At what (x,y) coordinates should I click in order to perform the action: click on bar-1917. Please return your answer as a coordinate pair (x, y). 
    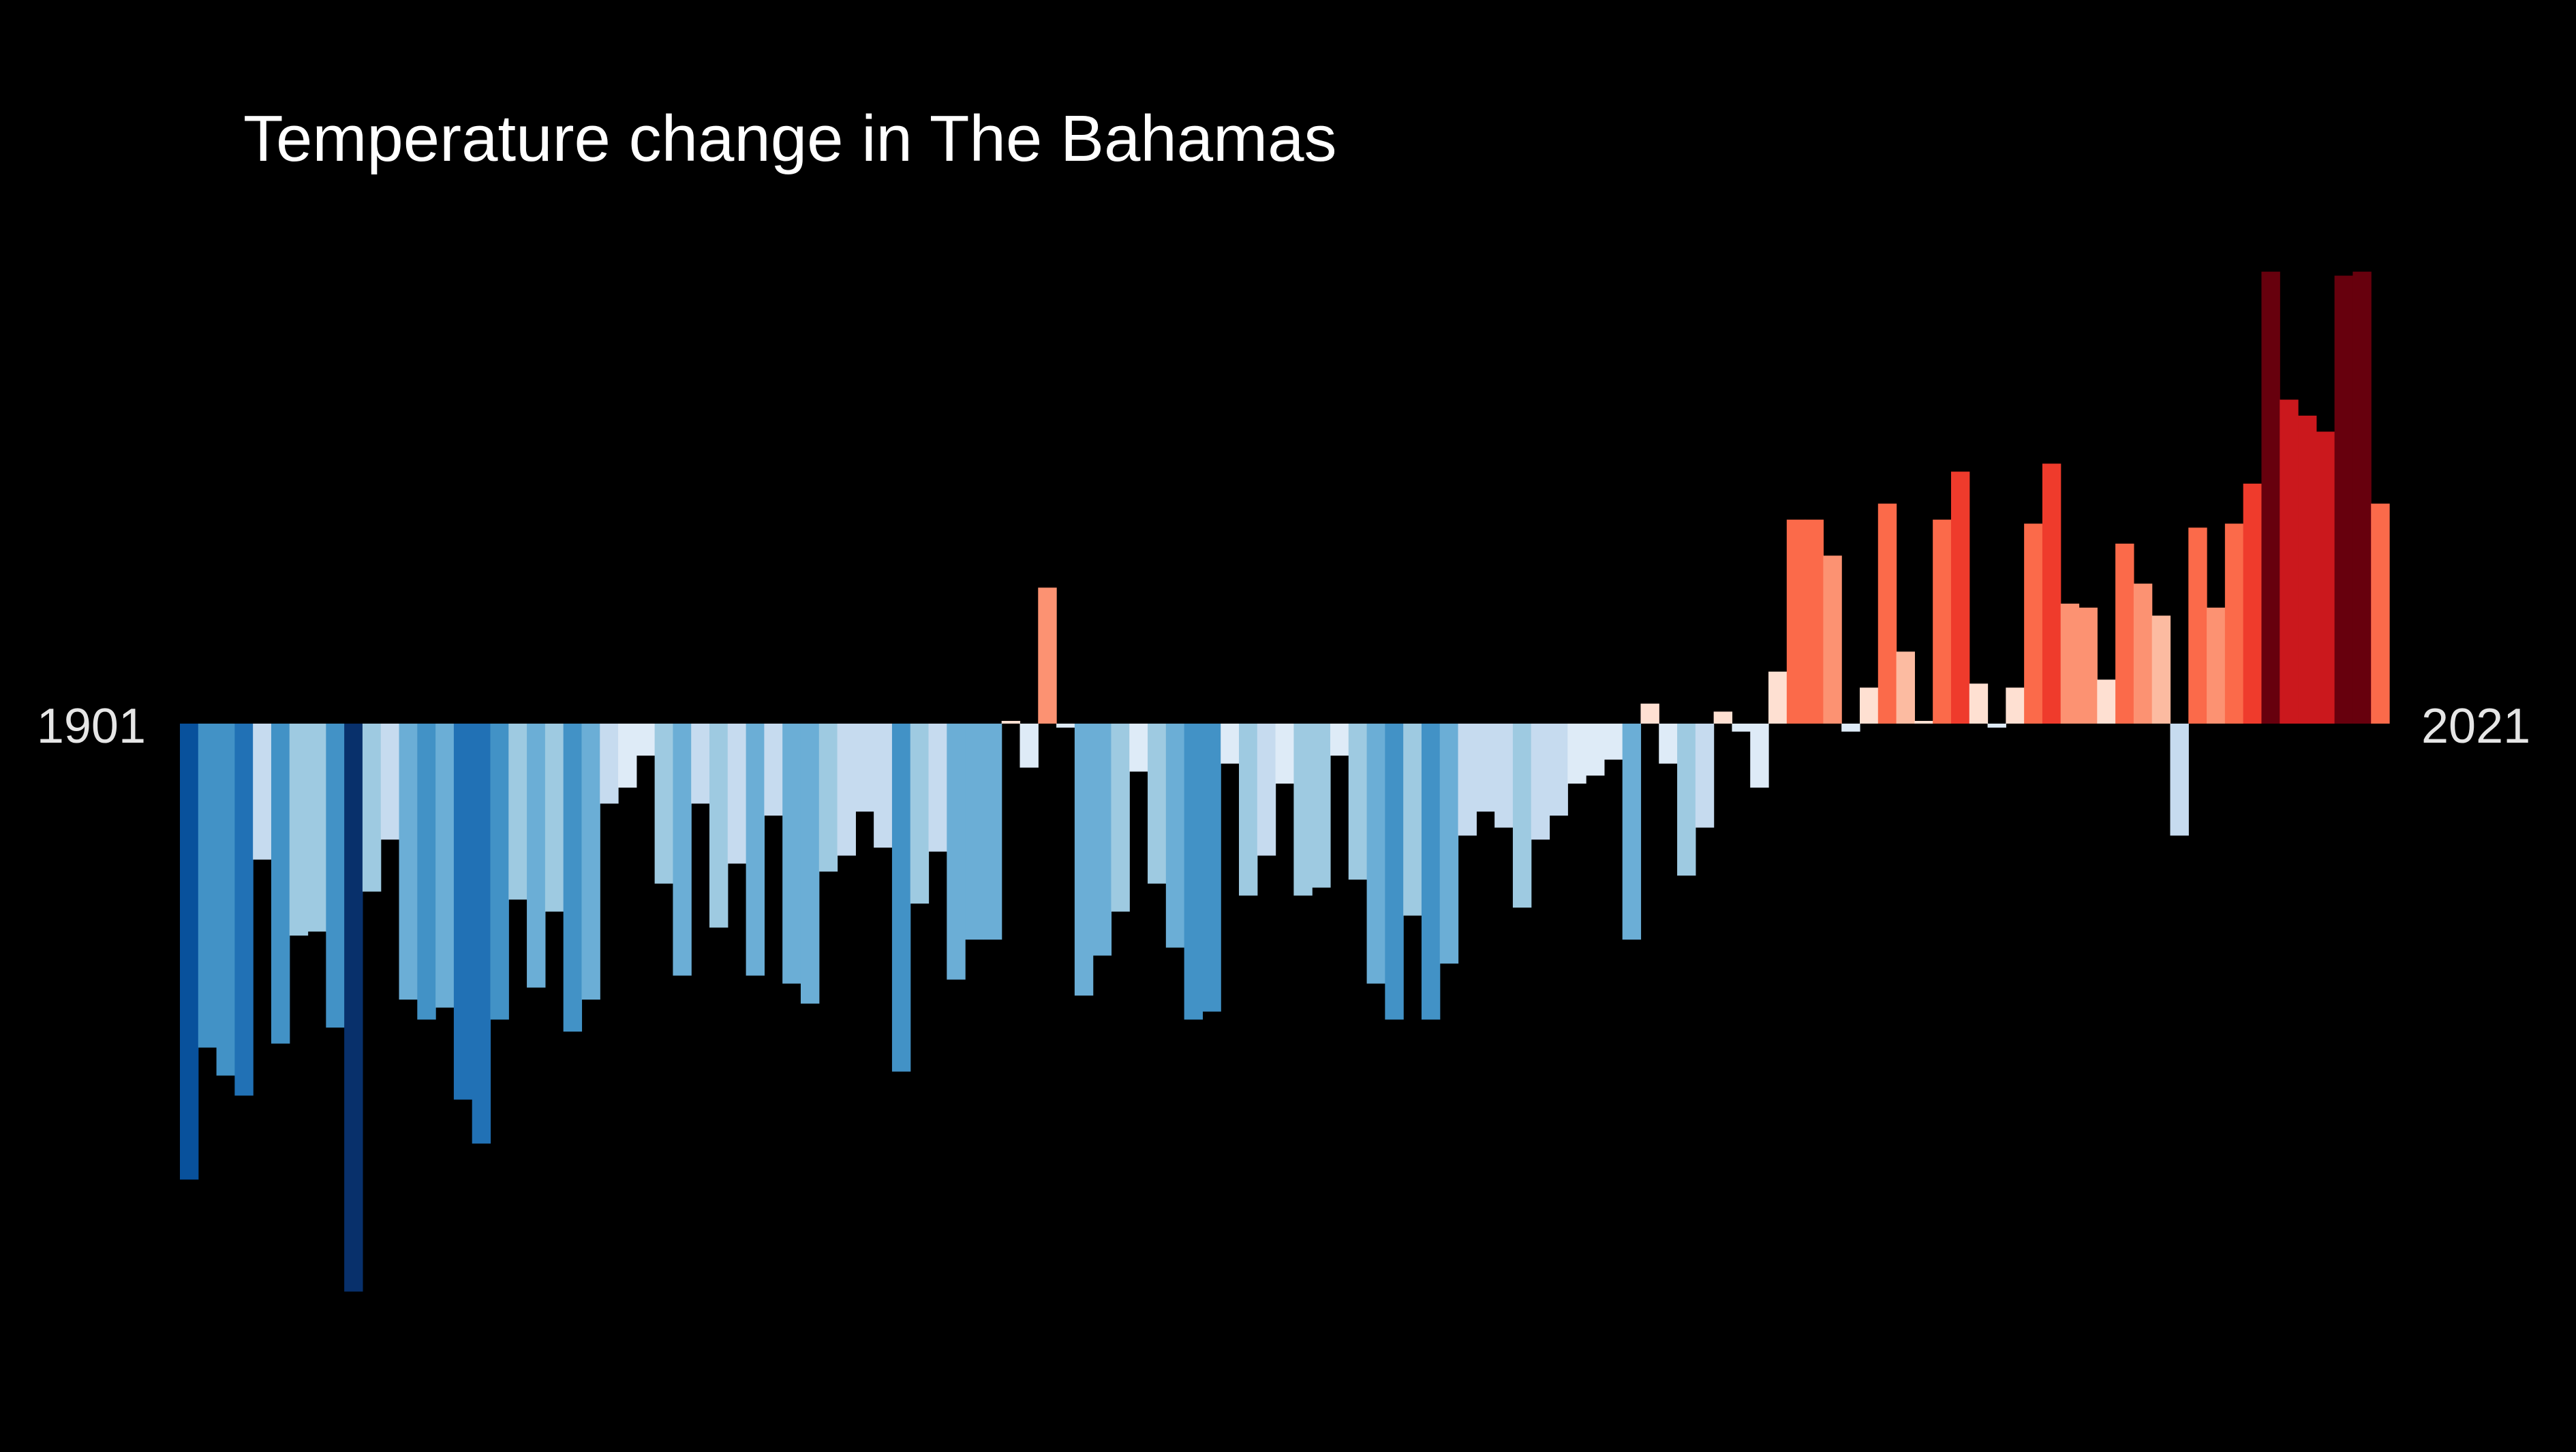
    Looking at the image, I should click on (481, 934).